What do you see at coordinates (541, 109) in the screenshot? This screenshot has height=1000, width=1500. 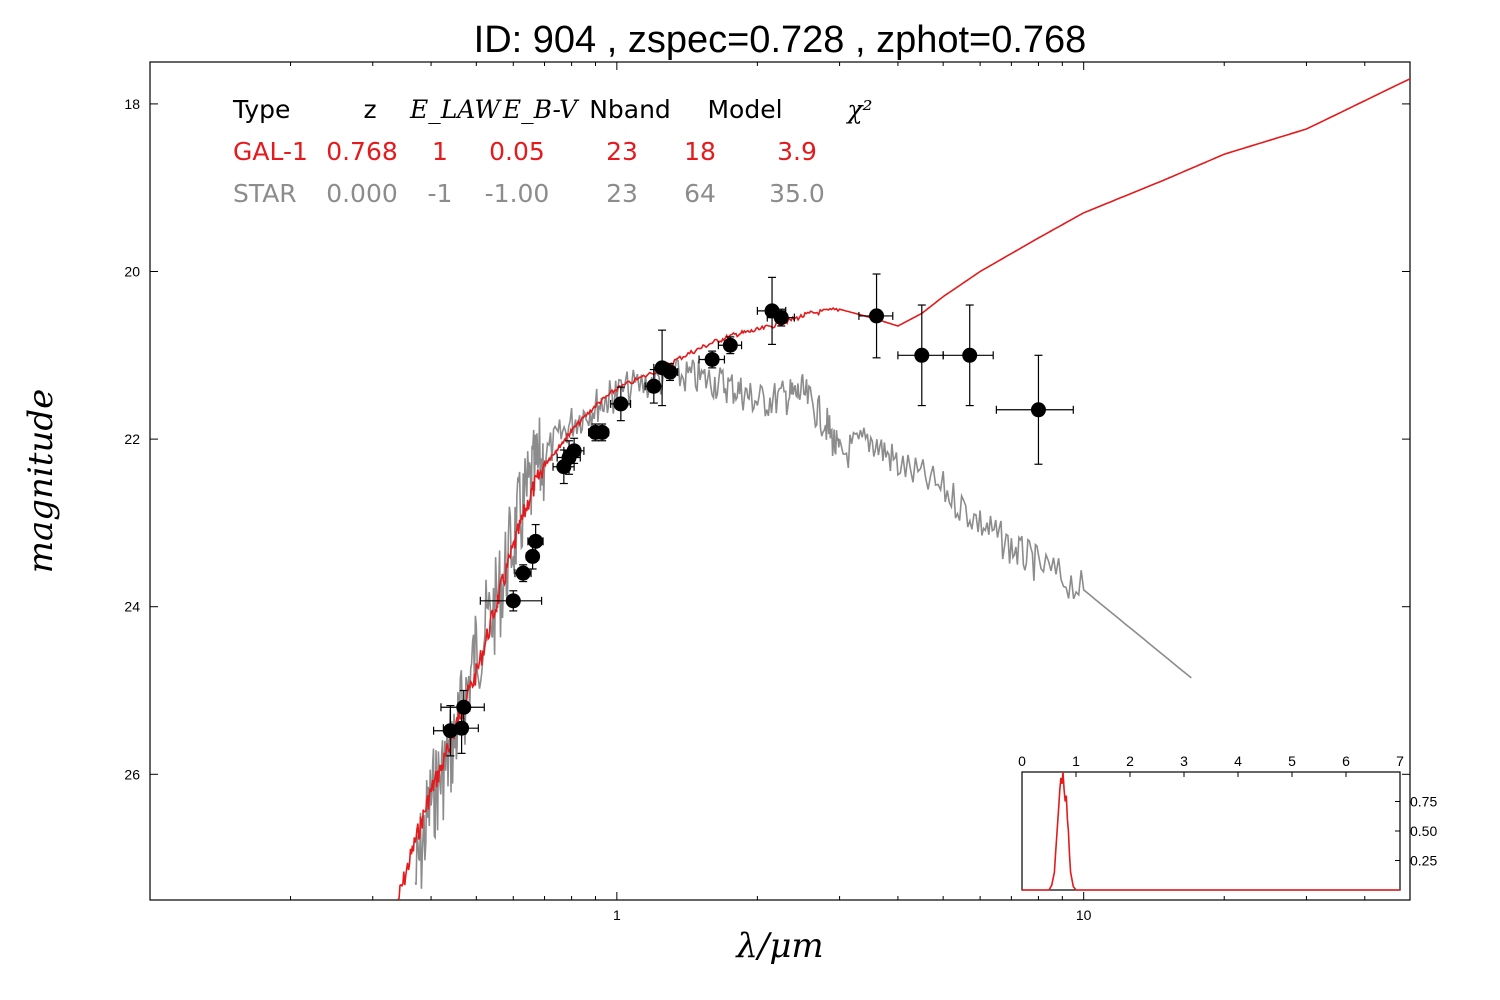 I see `table-header-cell: E_B-V` at bounding box center [541, 109].